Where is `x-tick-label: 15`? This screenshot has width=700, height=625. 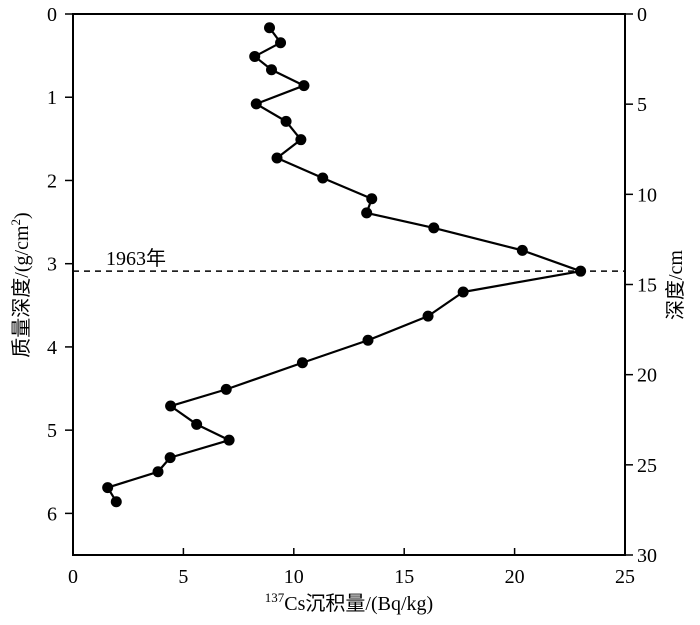 x-tick-label: 15 is located at coordinates (404, 577).